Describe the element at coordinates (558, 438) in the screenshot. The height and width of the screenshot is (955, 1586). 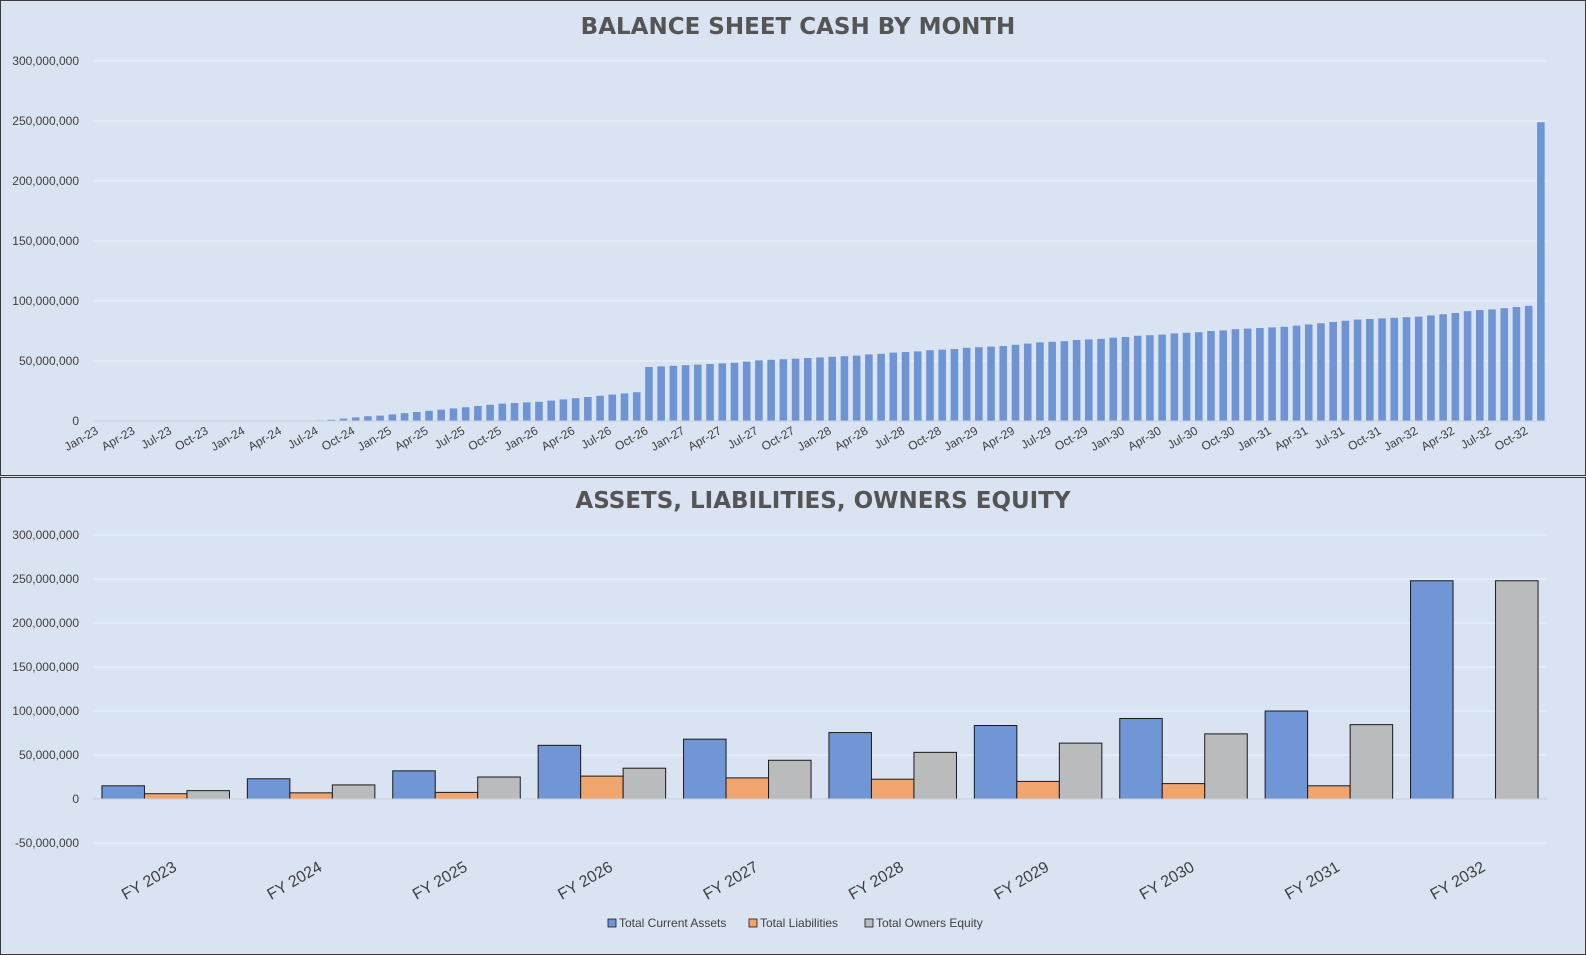
I see `x-tick-label: Apr-26` at that location.